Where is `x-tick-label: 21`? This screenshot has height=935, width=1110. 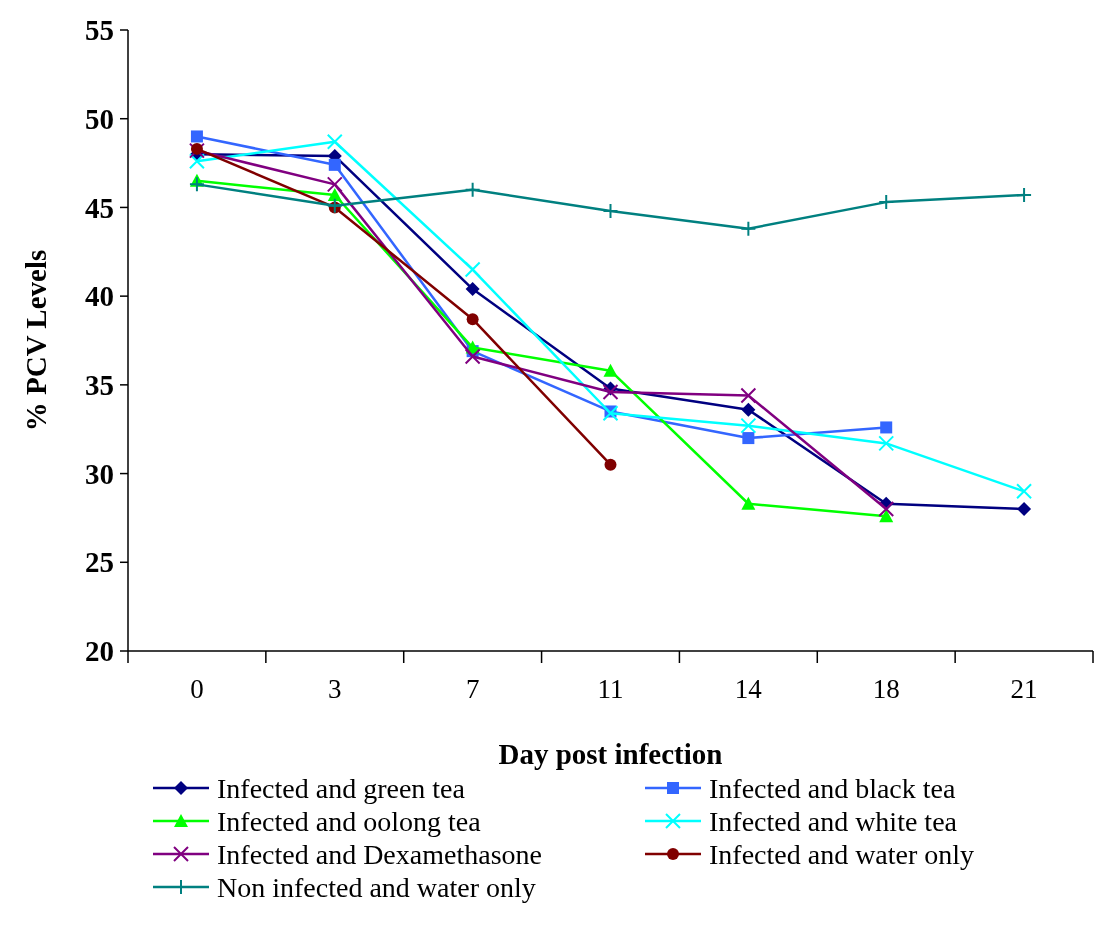
x-tick-label: 21 is located at coordinates (1024, 689).